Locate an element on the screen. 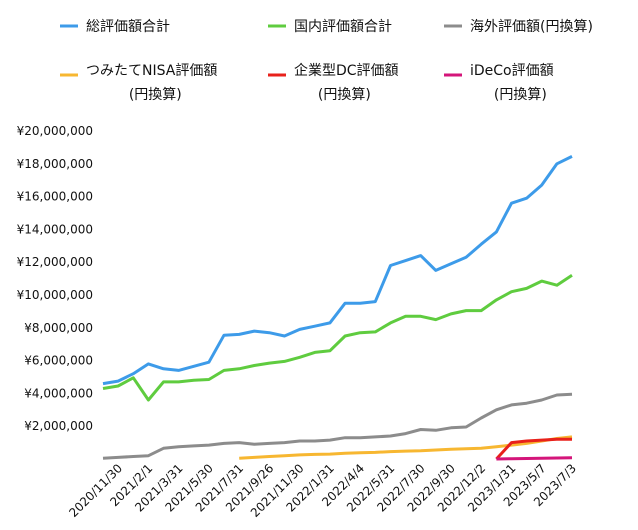 This screenshot has height=530, width=638. legend-label: iDeCo評価額 (円換算) is located at coordinates (512, 83).